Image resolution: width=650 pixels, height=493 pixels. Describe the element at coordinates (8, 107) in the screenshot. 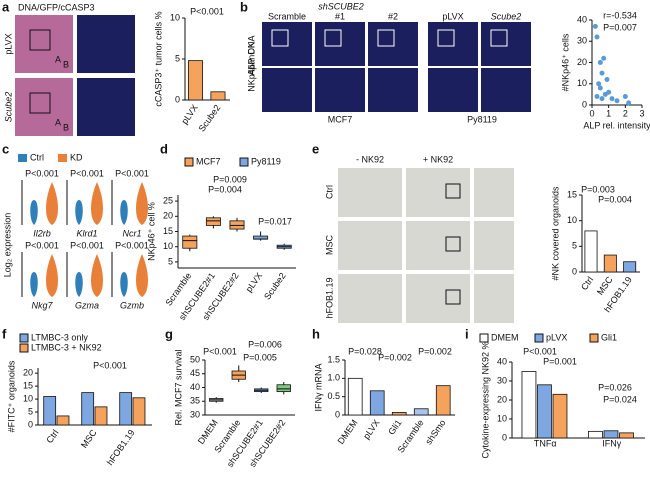

I see `row-label: Scube2` at that location.